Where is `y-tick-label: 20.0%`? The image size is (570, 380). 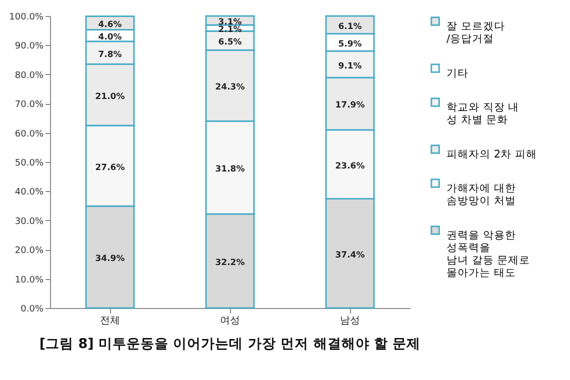
y-tick-label: 20.0% is located at coordinates (29, 251).